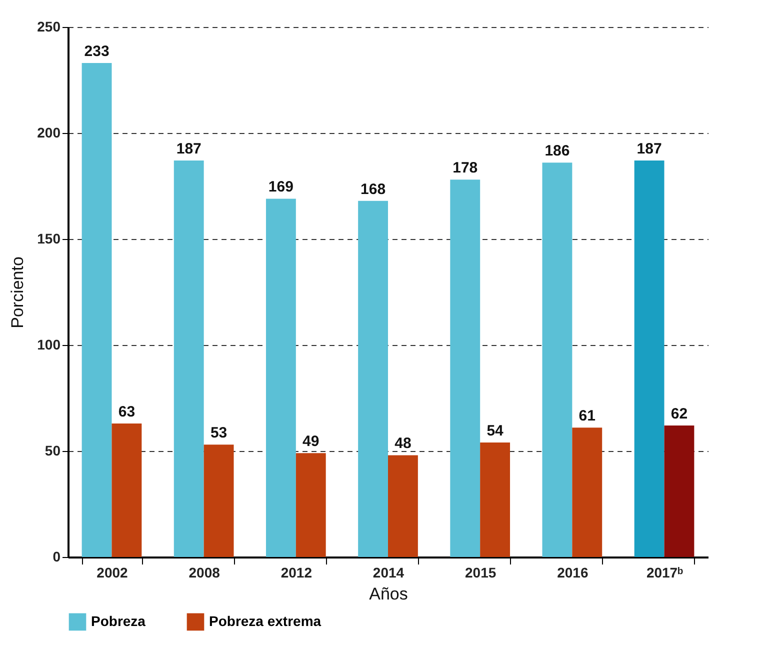  What do you see at coordinates (572, 572) in the screenshot?
I see `x-tick-label: 2016` at bounding box center [572, 572].